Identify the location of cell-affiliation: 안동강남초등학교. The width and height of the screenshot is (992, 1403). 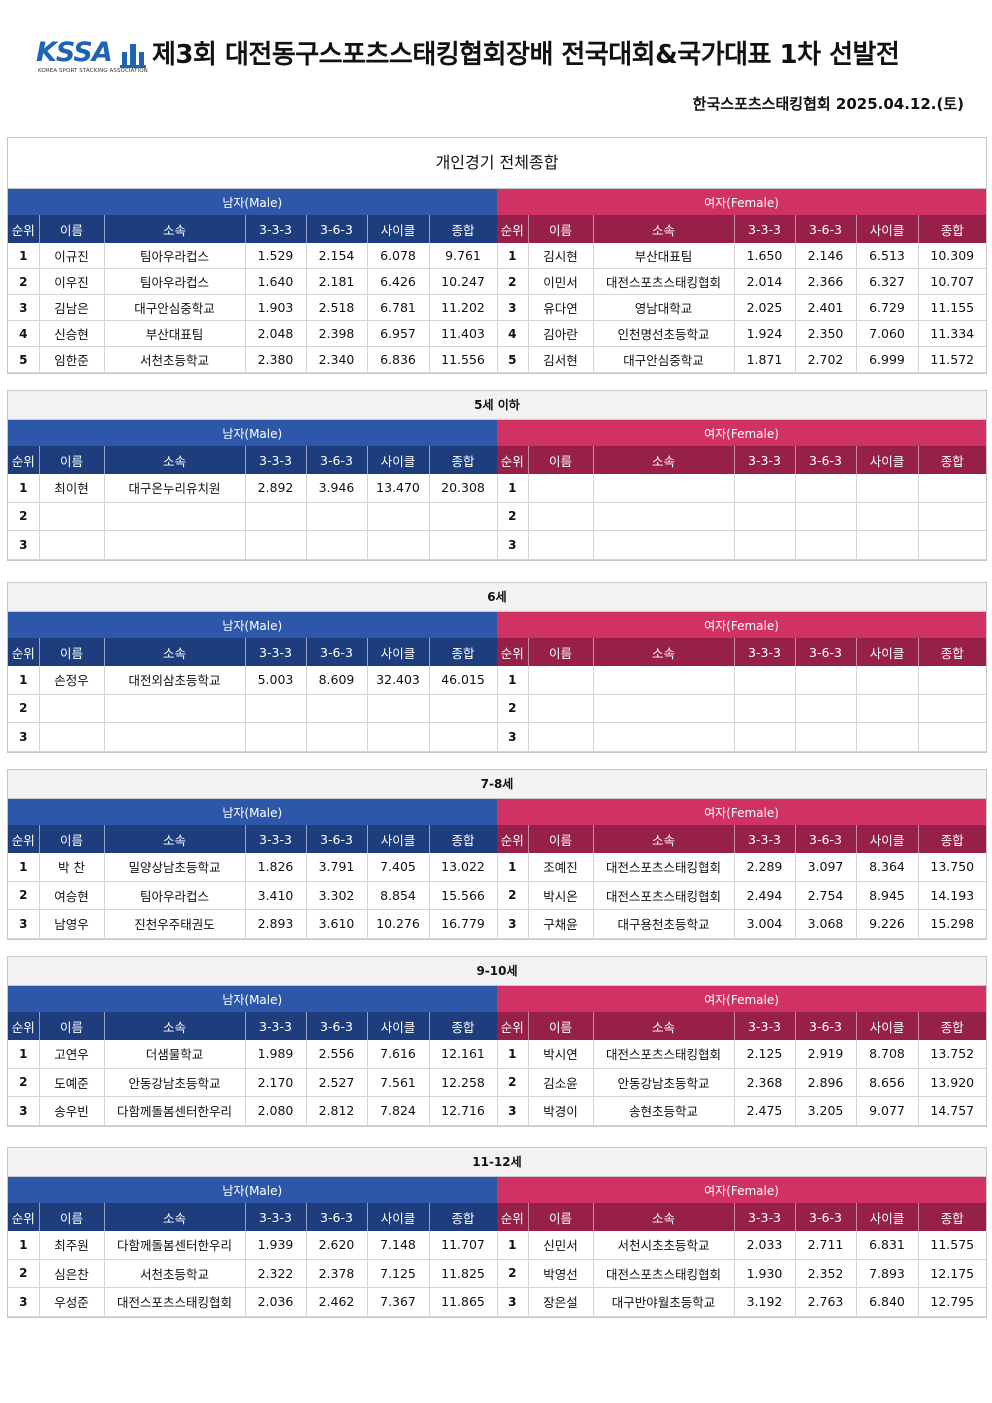
(175, 1082).